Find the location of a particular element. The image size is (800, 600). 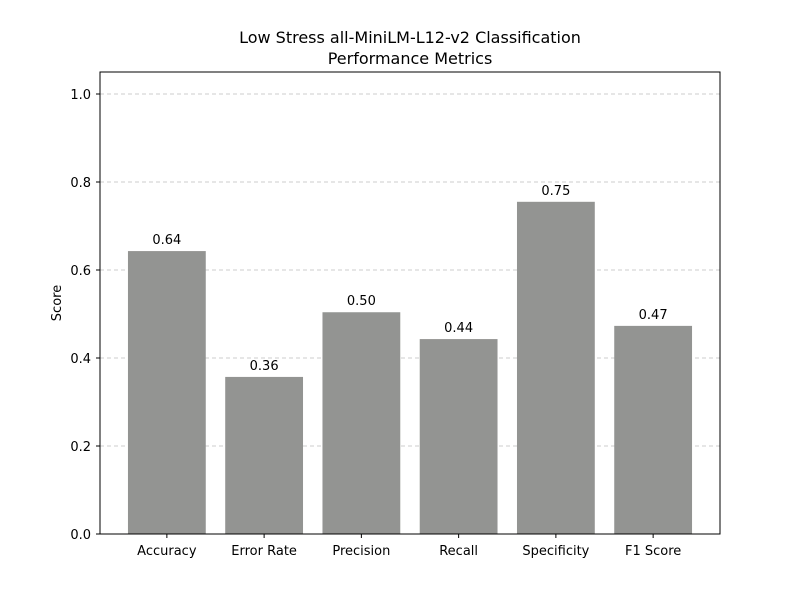

bar-error-rate is located at coordinates (264, 455).